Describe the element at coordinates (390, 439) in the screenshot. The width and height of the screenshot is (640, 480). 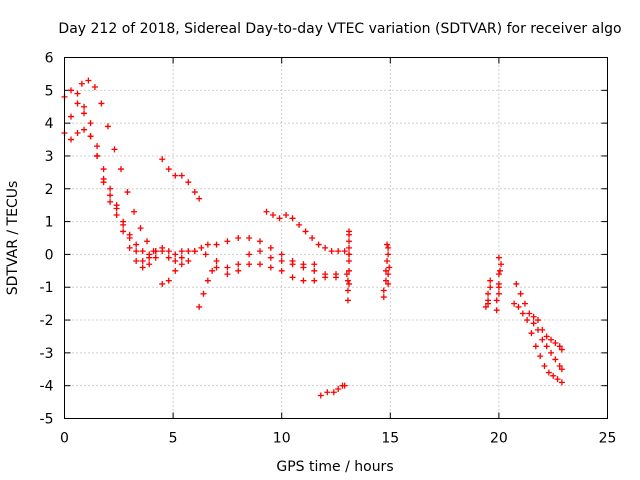
I see `x-tick-label: 15` at that location.